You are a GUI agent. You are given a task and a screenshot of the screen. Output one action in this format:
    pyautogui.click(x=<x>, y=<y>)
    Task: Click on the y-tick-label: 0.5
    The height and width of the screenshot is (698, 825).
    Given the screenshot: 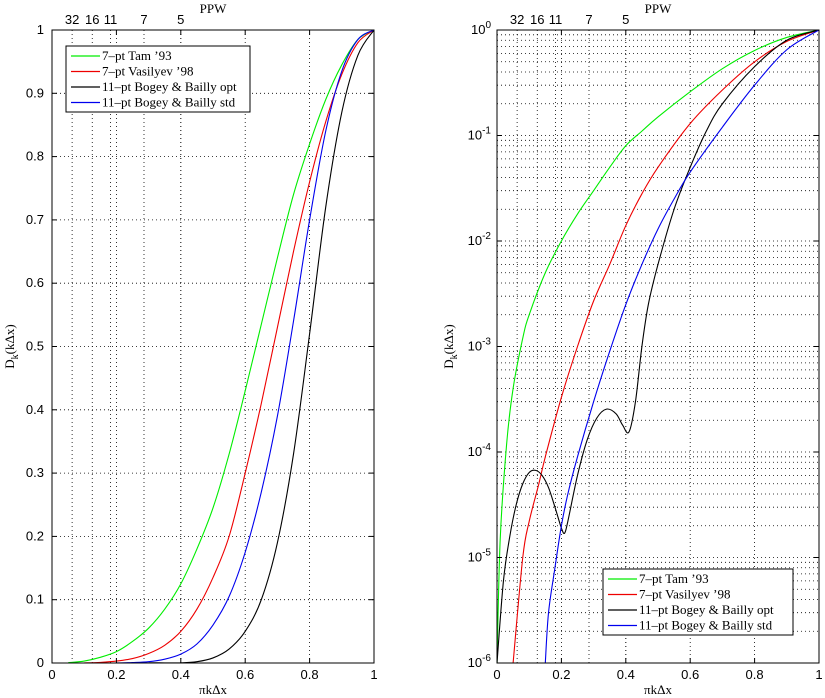 What is the action you would take?
    pyautogui.click(x=35, y=346)
    